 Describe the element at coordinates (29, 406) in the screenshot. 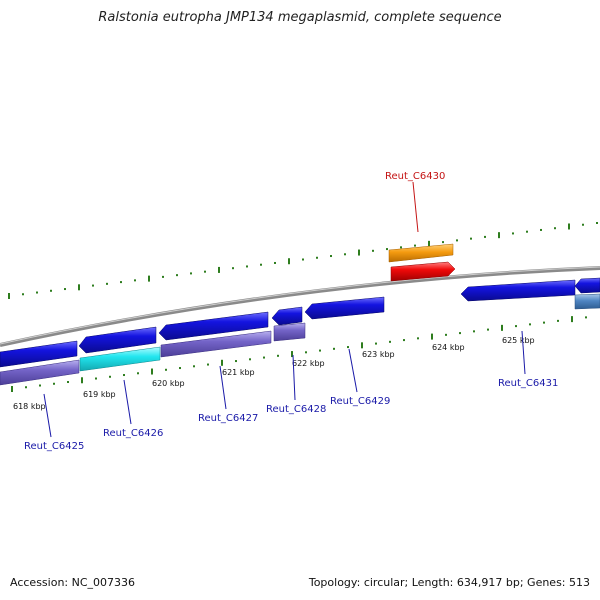

I see `tick-label-618: 618 kbp` at that location.